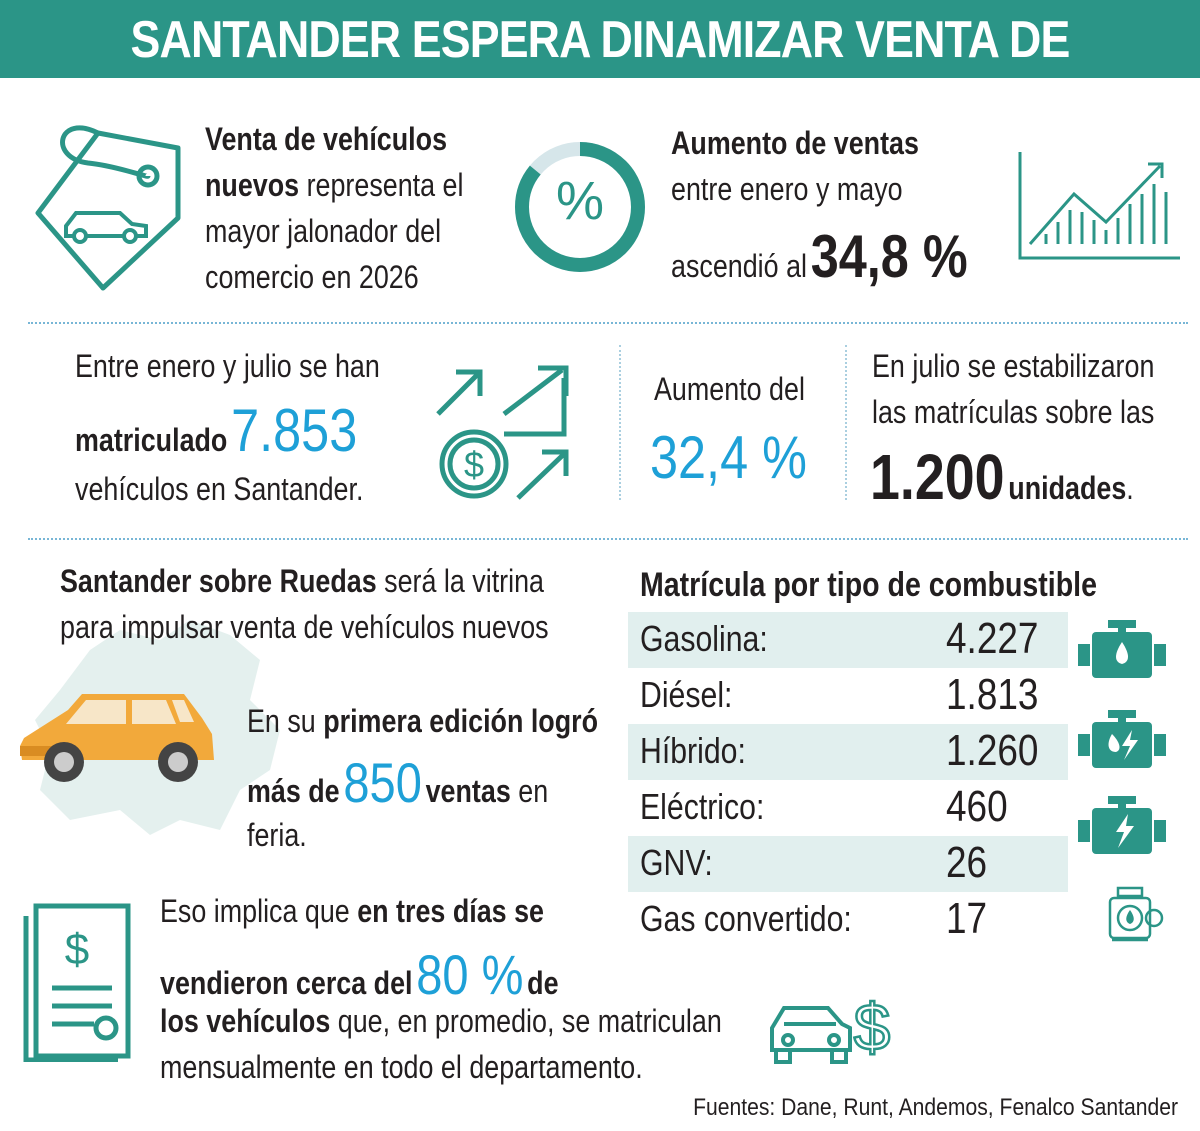 The width and height of the screenshot is (1200, 1131). Describe the element at coordinates (450, 911) in the screenshot. I see `block8-bold1: en tres días se` at that location.